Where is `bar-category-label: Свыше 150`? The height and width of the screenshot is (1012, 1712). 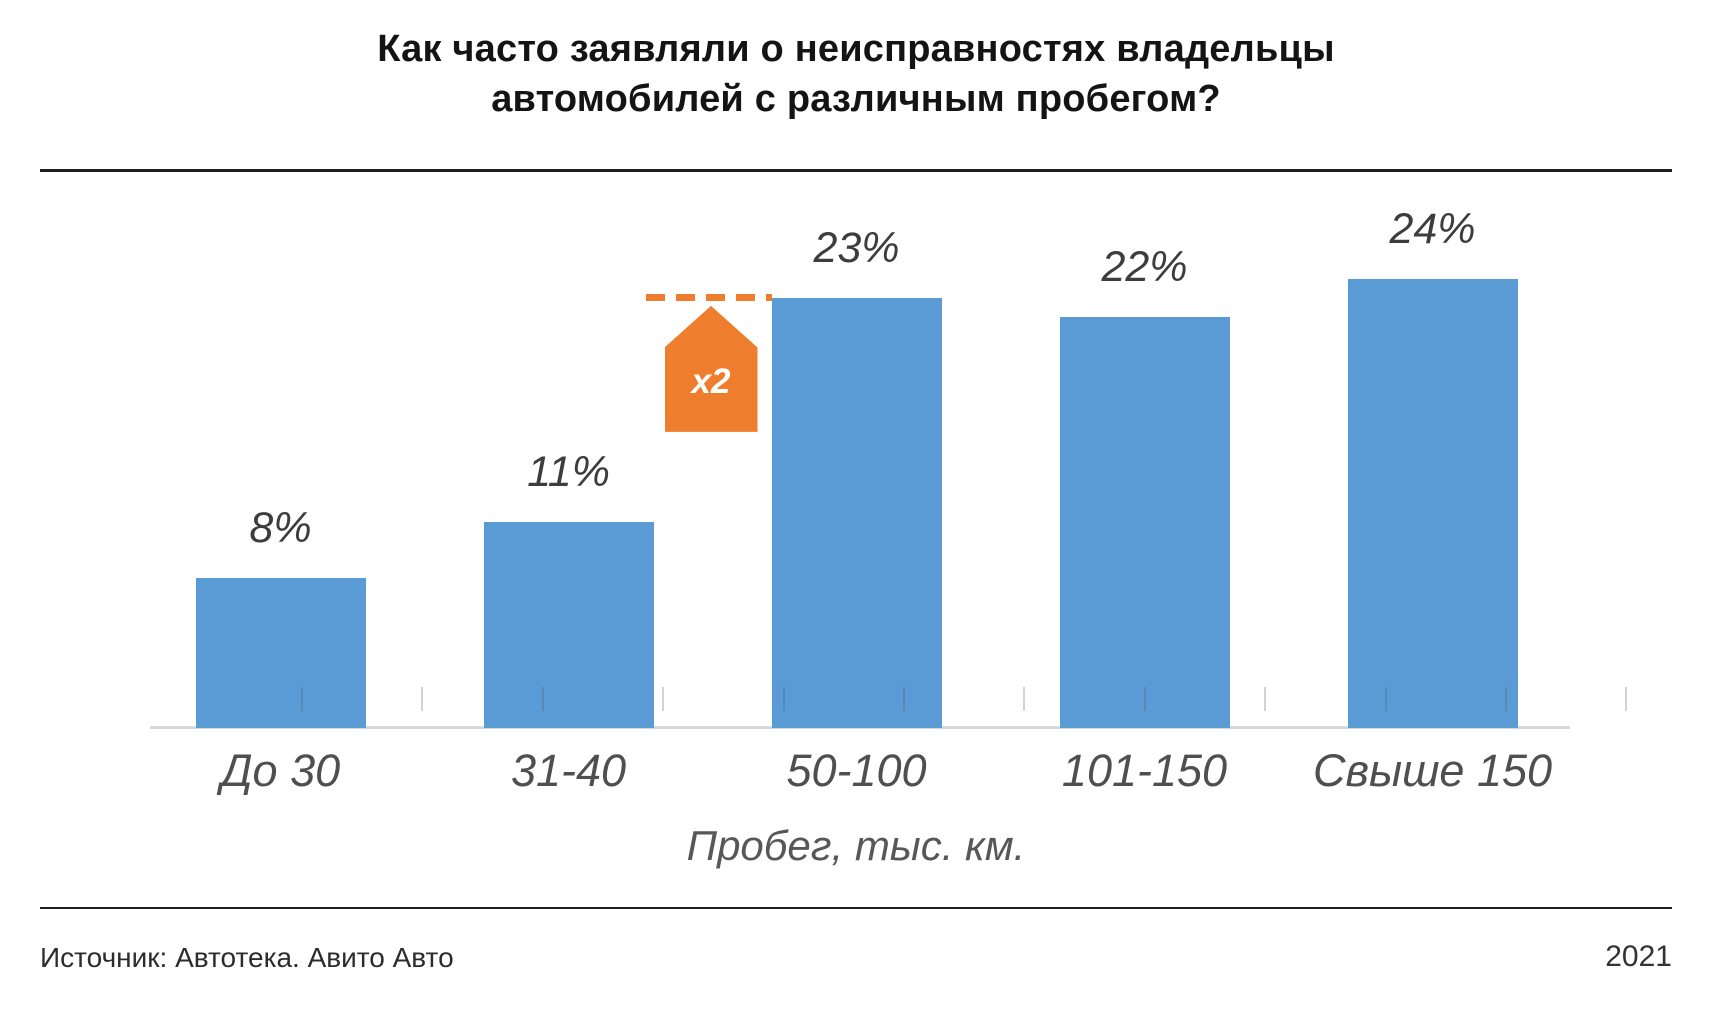 bar-category-label: Свыше 150 is located at coordinates (1432, 770).